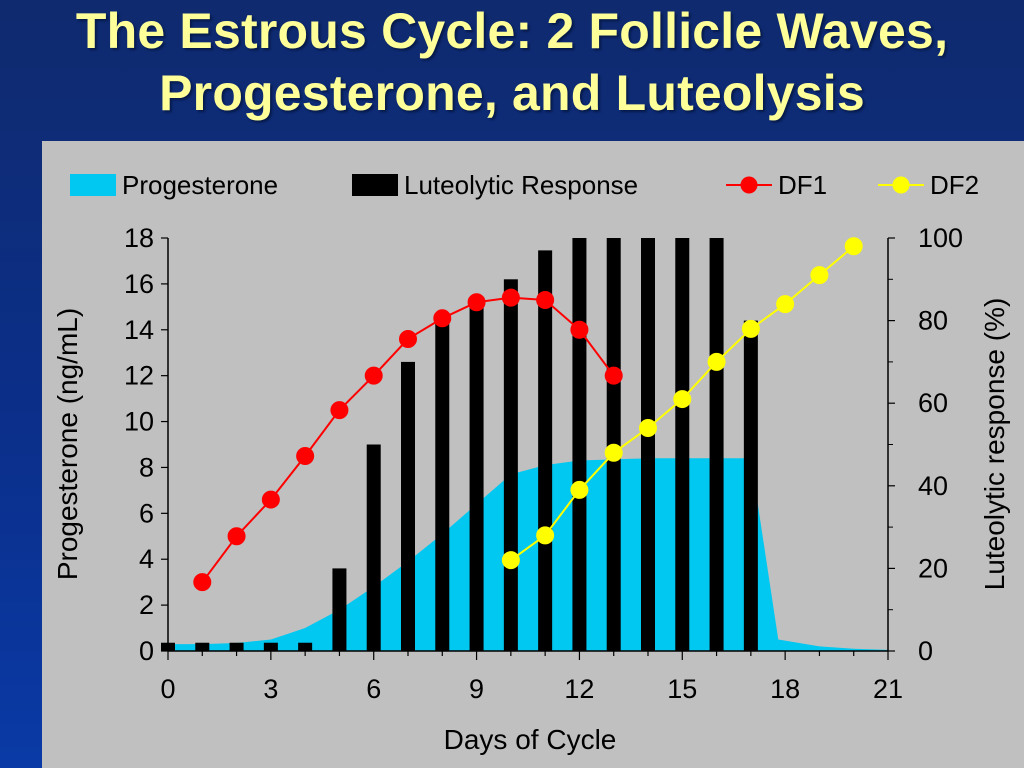 This screenshot has height=768, width=1024. I want to click on right-y-axis-title: Luteolytic response (%), so click(994, 444).